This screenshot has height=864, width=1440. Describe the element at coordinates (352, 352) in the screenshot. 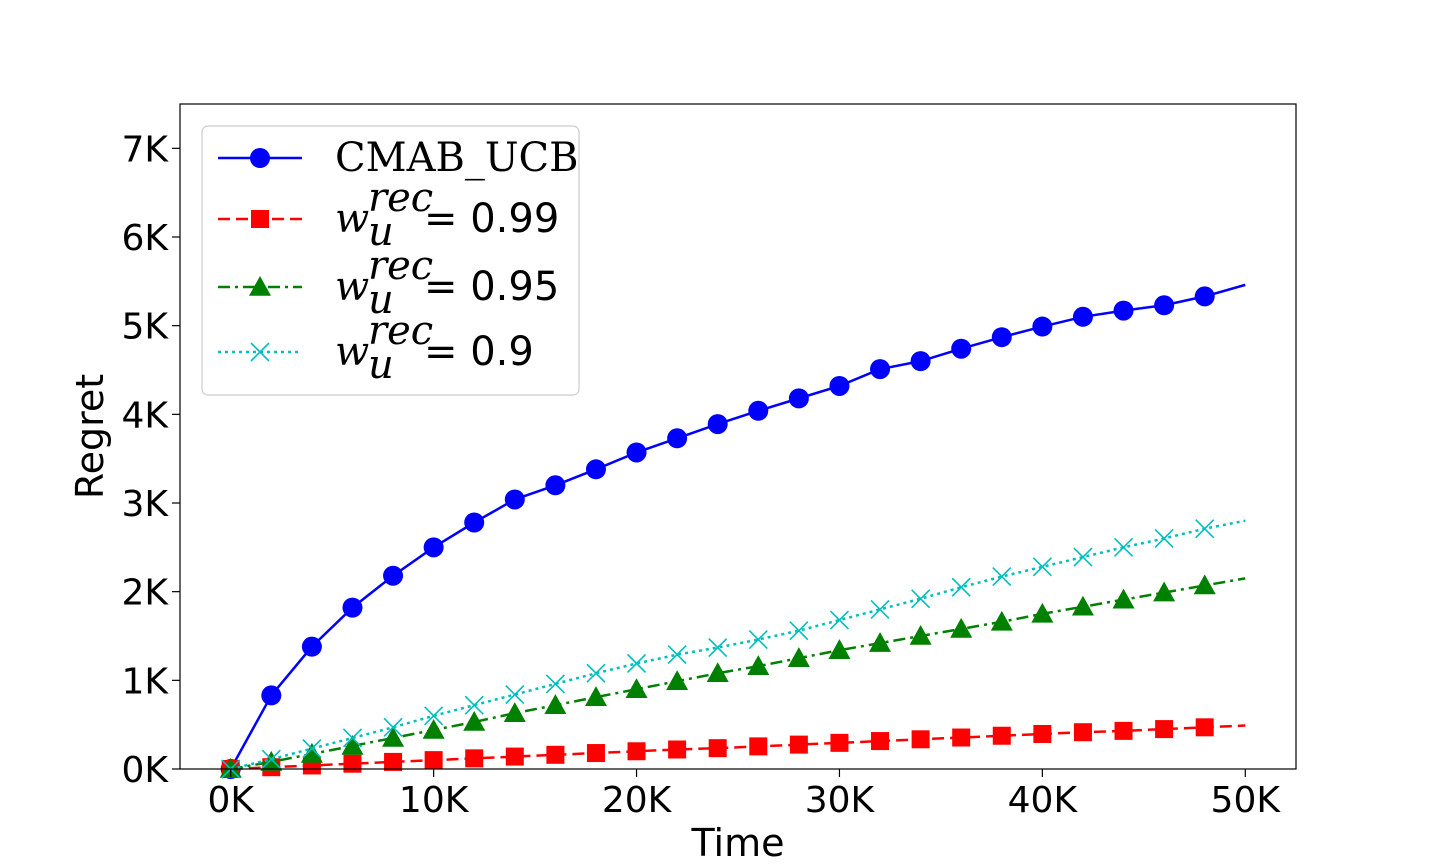

I see `legend-var: w` at that location.